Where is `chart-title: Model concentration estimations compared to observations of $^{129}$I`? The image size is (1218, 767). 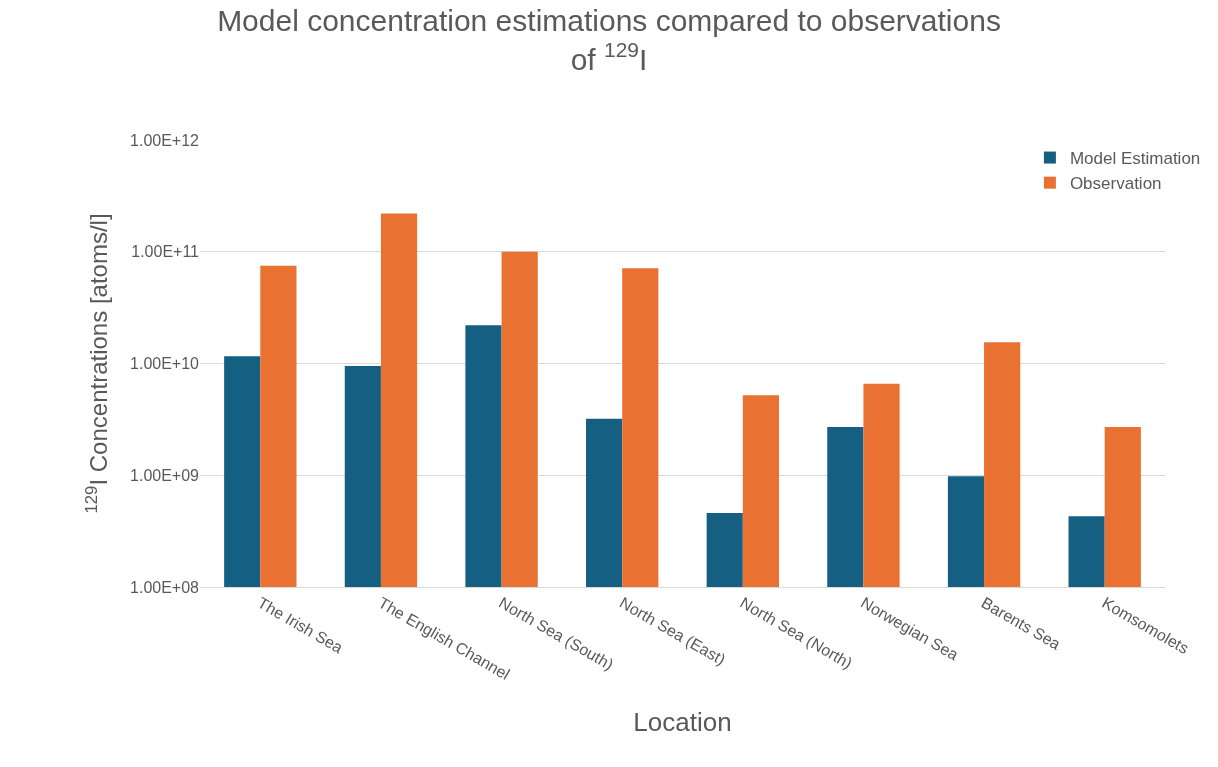 chart-title: Model concentration estimations compared to observations of $^{129}$I is located at coordinates (609, 39).